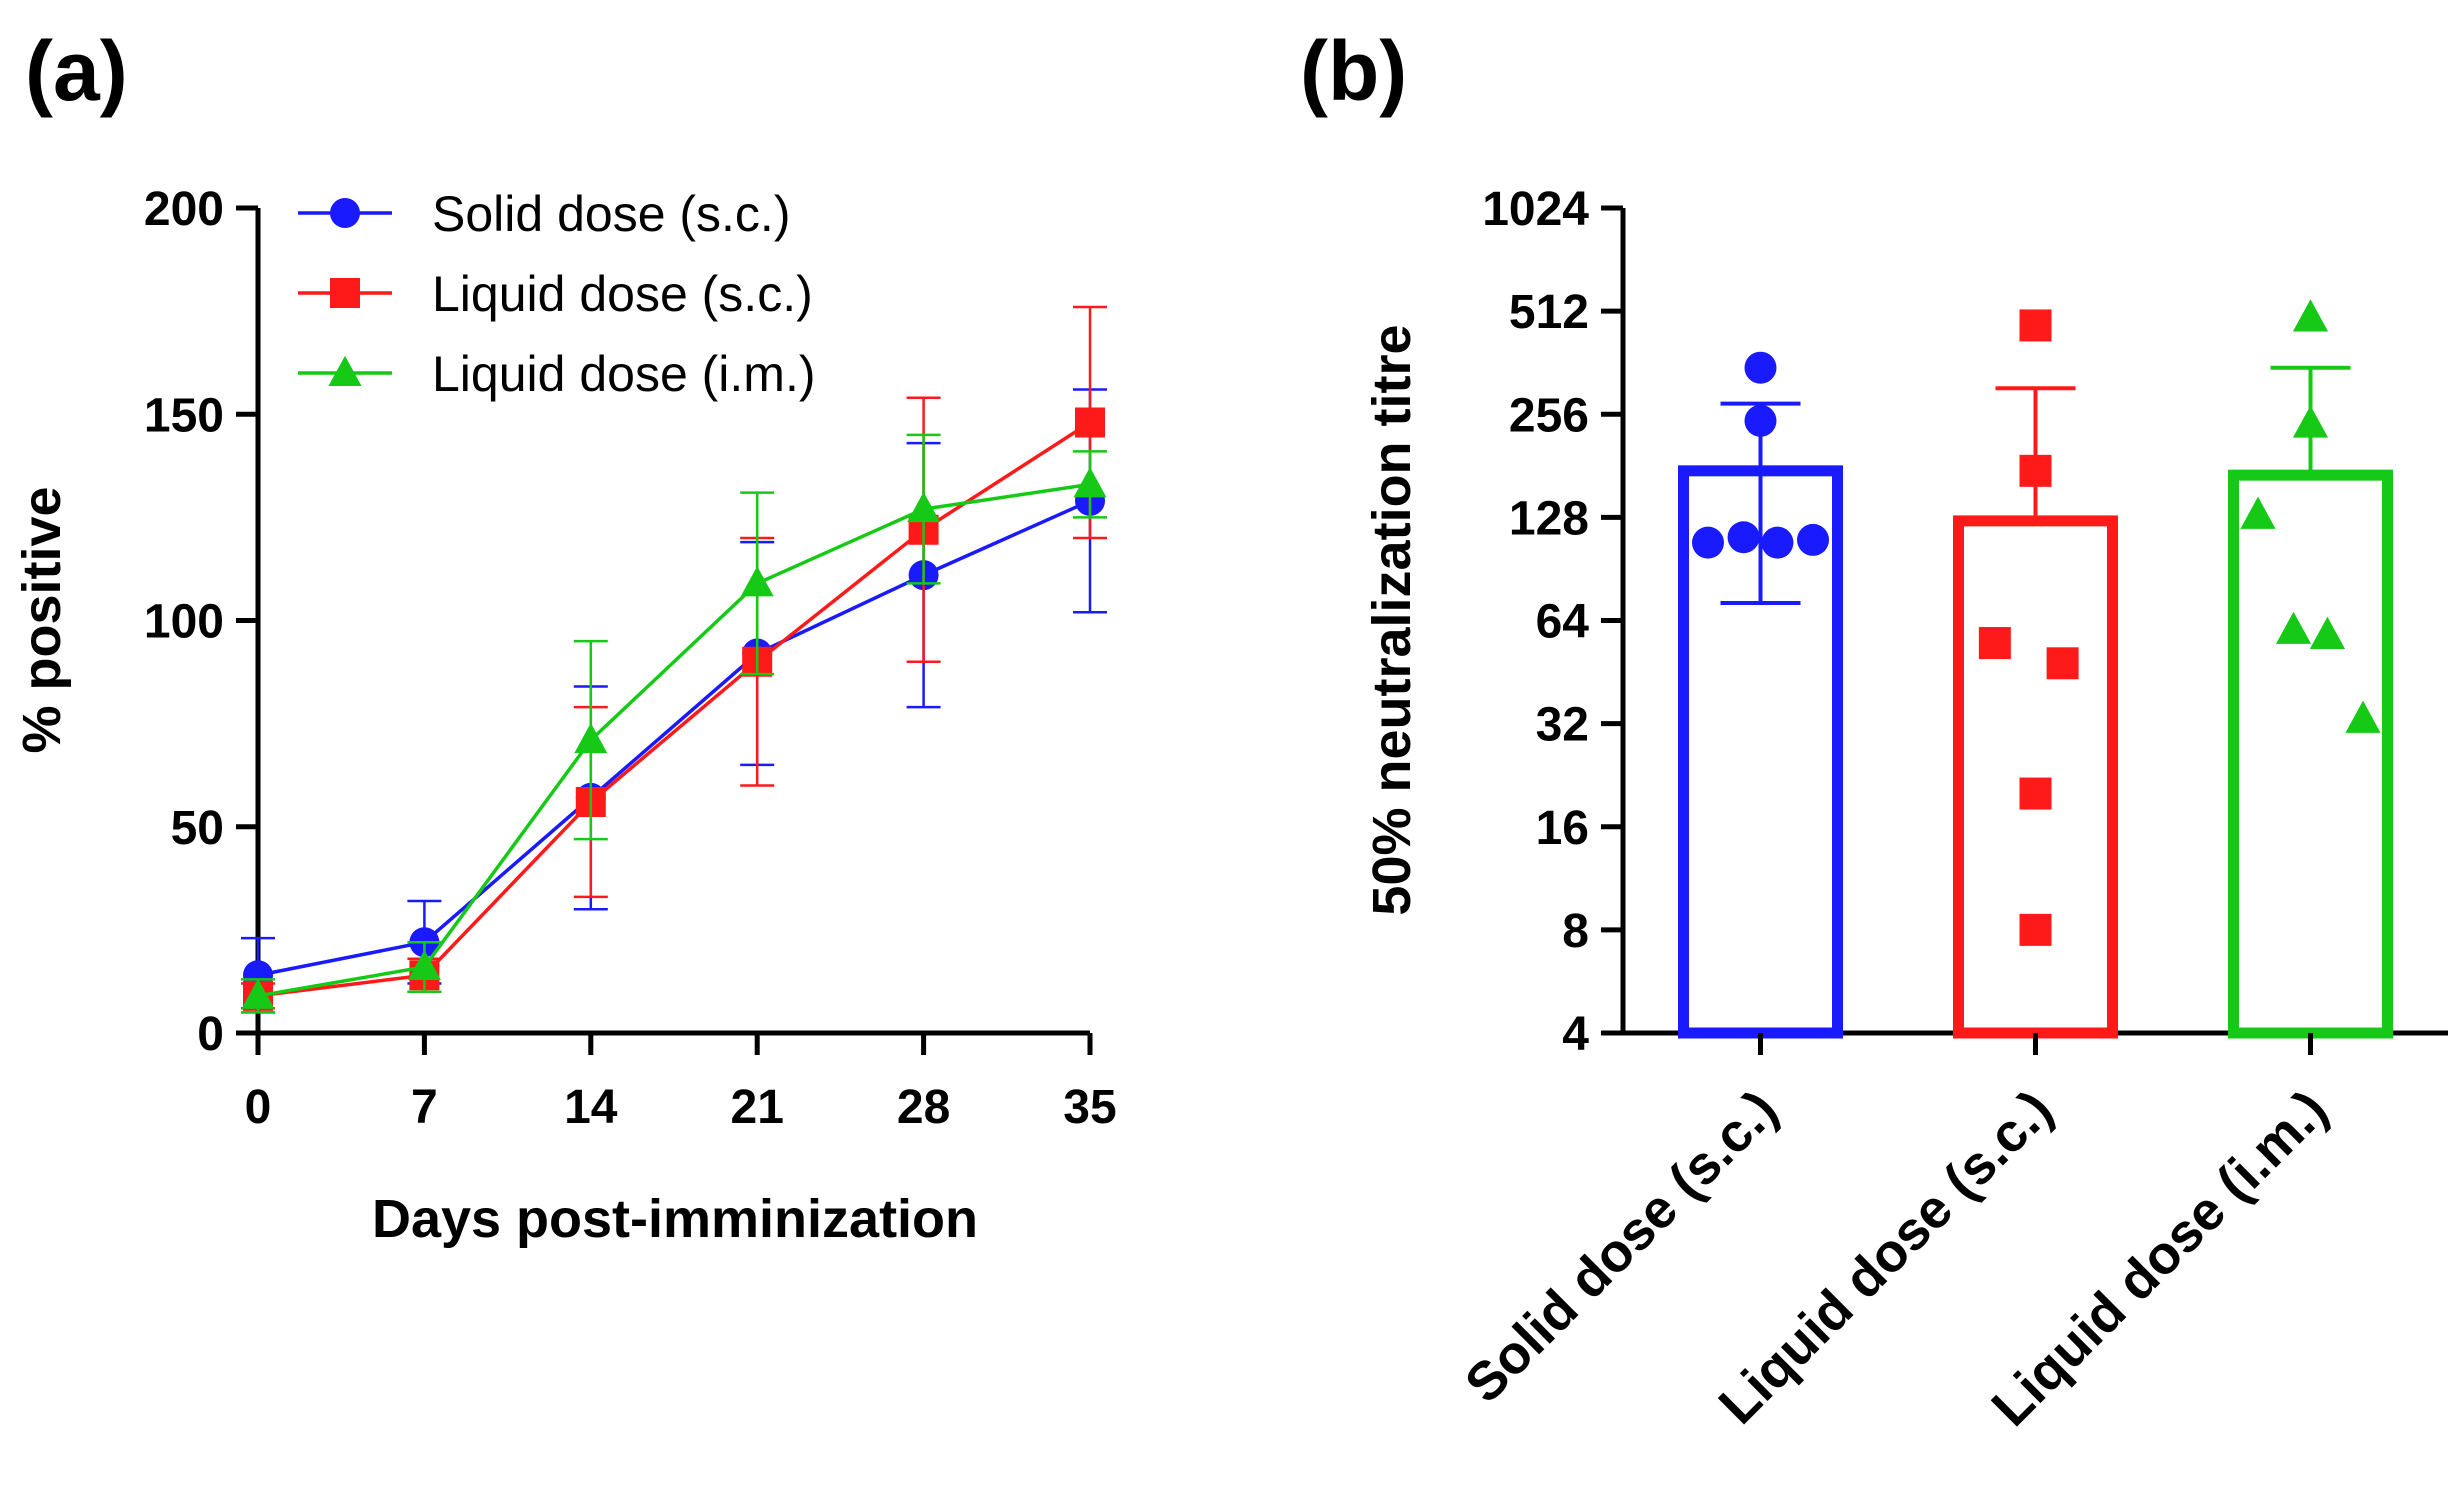  I want to click on chart-a-y-ticks: 0 50 100 150 200, so click(201, 622).